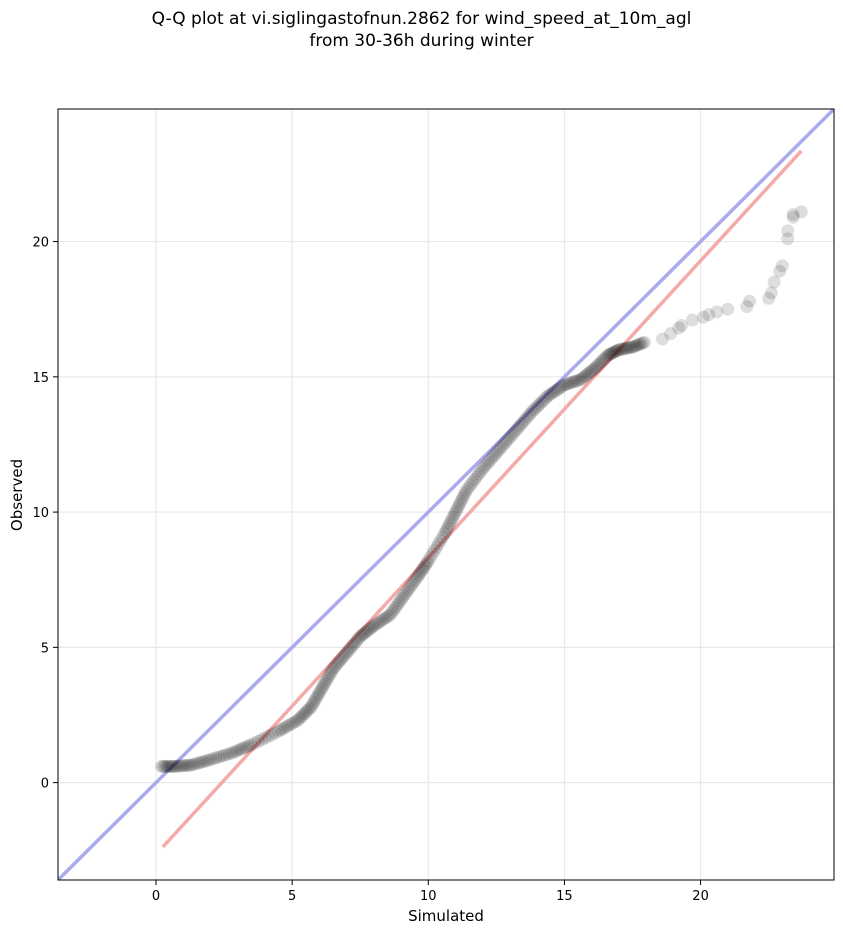 The width and height of the screenshot is (843, 934). I want to click on x-tick-label: 10, so click(428, 896).